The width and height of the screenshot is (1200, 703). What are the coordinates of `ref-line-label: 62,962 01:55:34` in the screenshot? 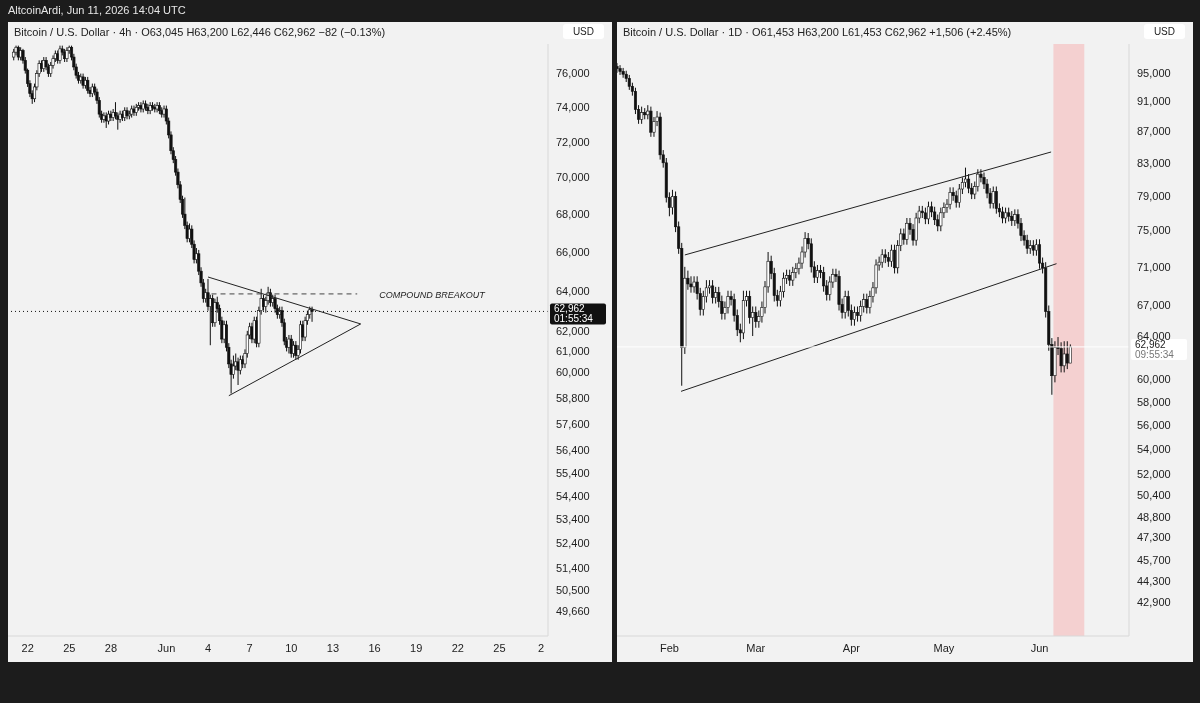 It's located at (574, 314).